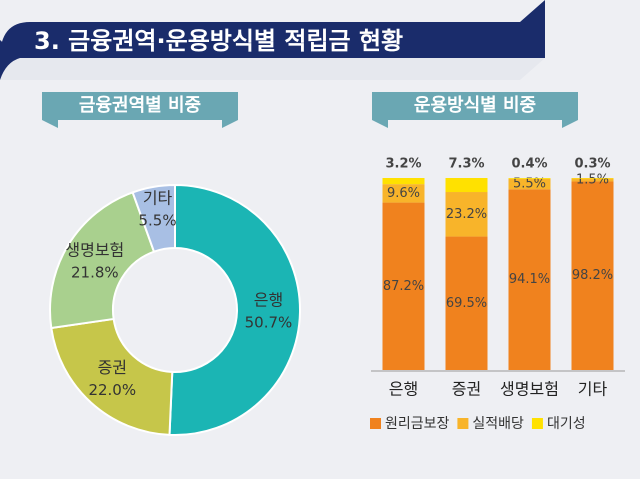  I want to click on bar-value-label: 0.3%, so click(592, 164).